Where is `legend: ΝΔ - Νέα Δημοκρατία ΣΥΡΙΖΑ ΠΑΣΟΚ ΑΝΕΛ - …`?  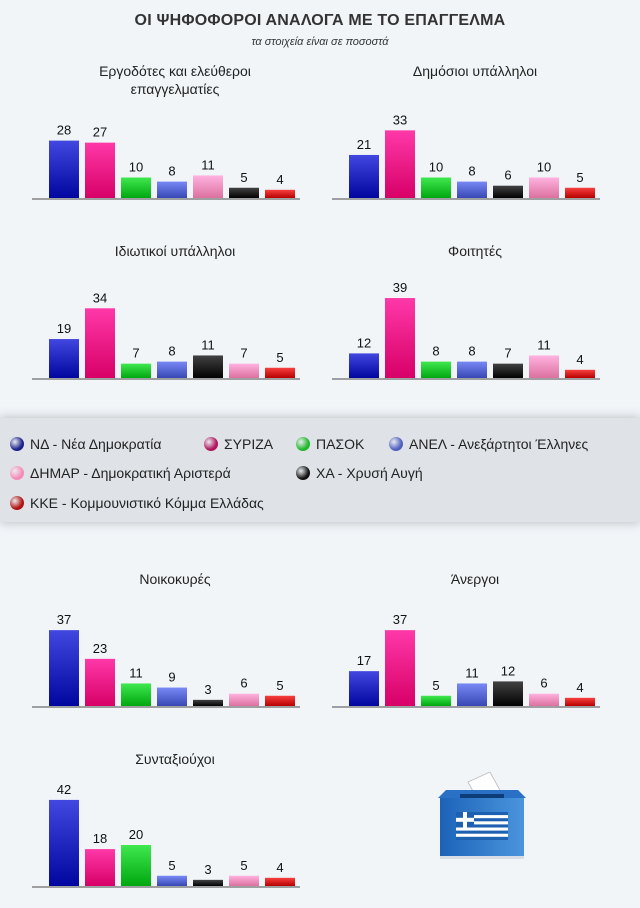 legend: ΝΔ - Νέα Δημοκρατία ΣΥΡΙΖΑ ΠΑΣΟΚ ΑΝΕΛ - … is located at coordinates (320, 470).